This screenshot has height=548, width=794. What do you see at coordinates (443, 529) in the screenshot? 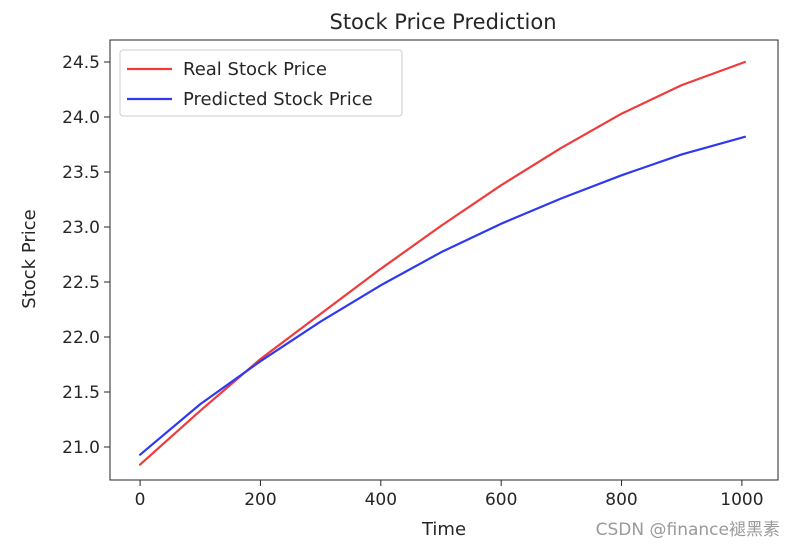
I see `x-axis-label: Time` at bounding box center [443, 529].